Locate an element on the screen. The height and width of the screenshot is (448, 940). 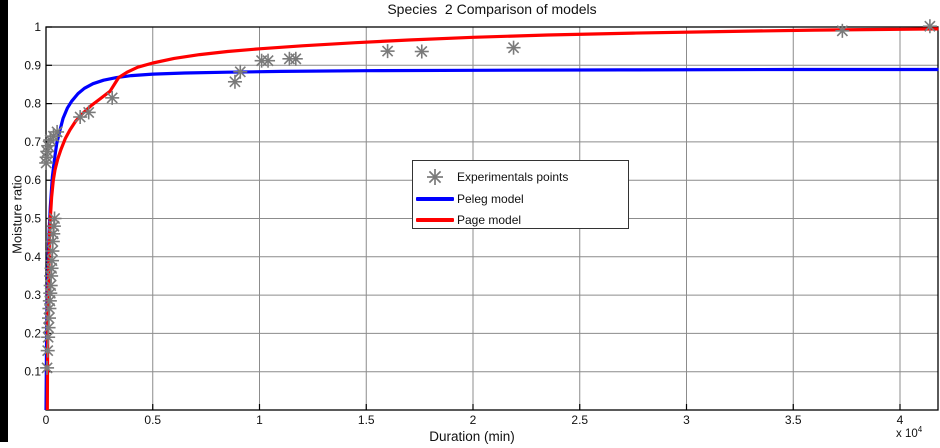
y-tick-label: 0.2 is located at coordinates (32, 333).